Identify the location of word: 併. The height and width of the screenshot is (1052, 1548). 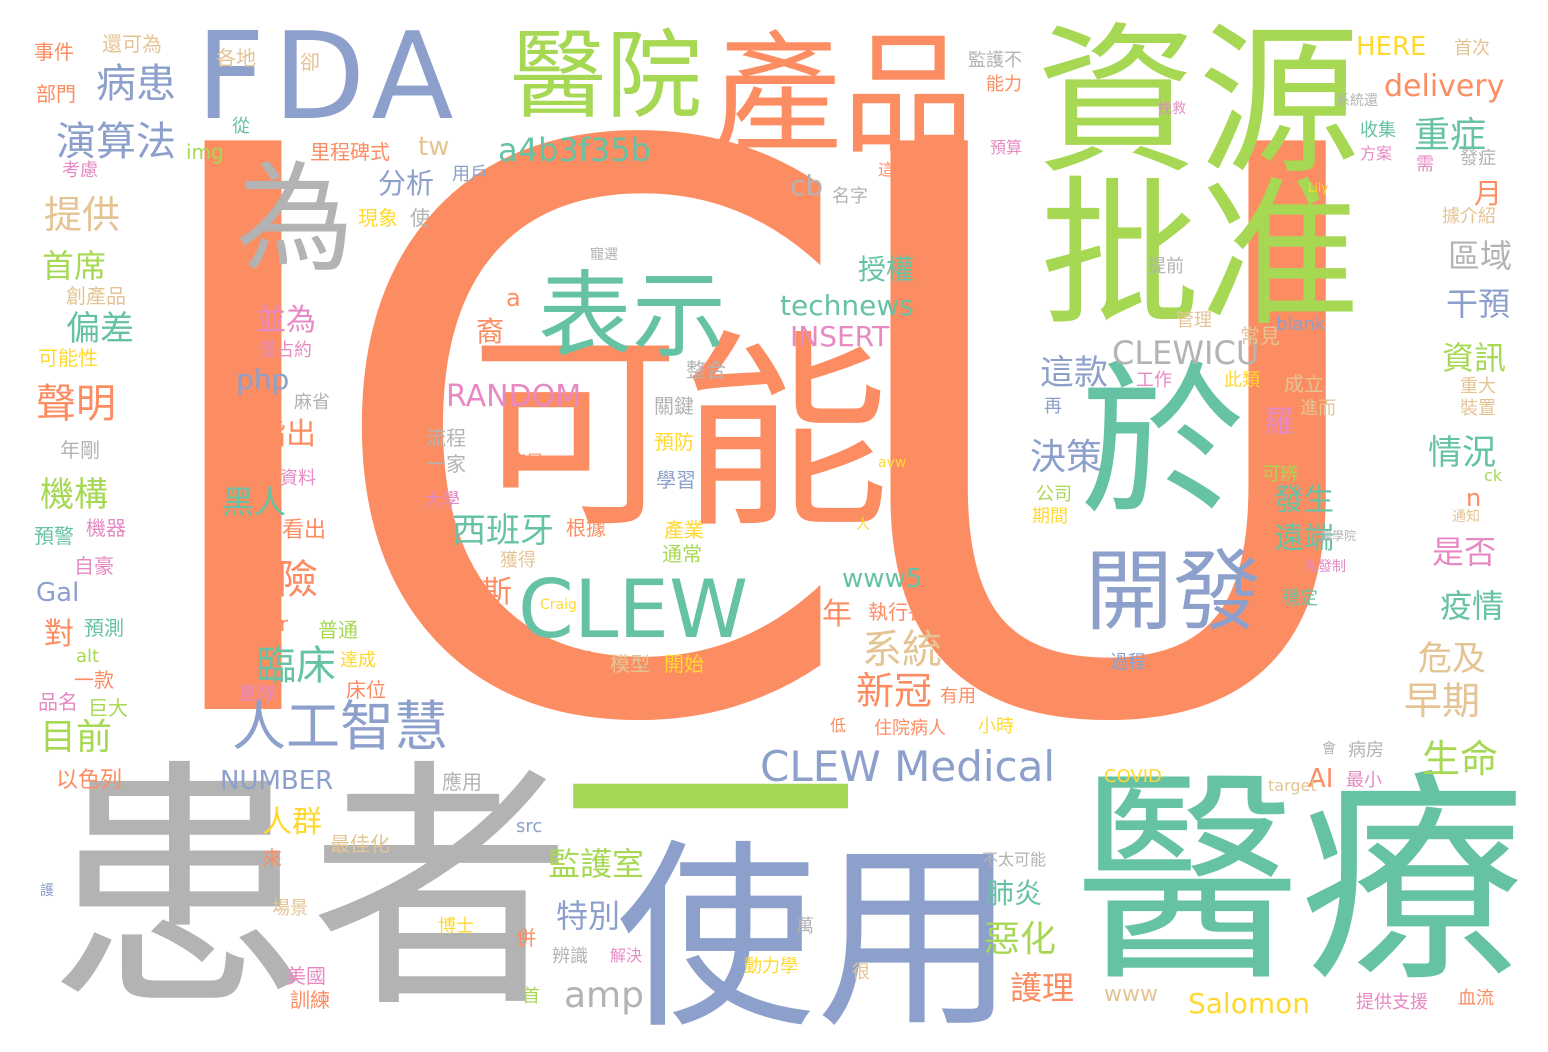
(526, 938).